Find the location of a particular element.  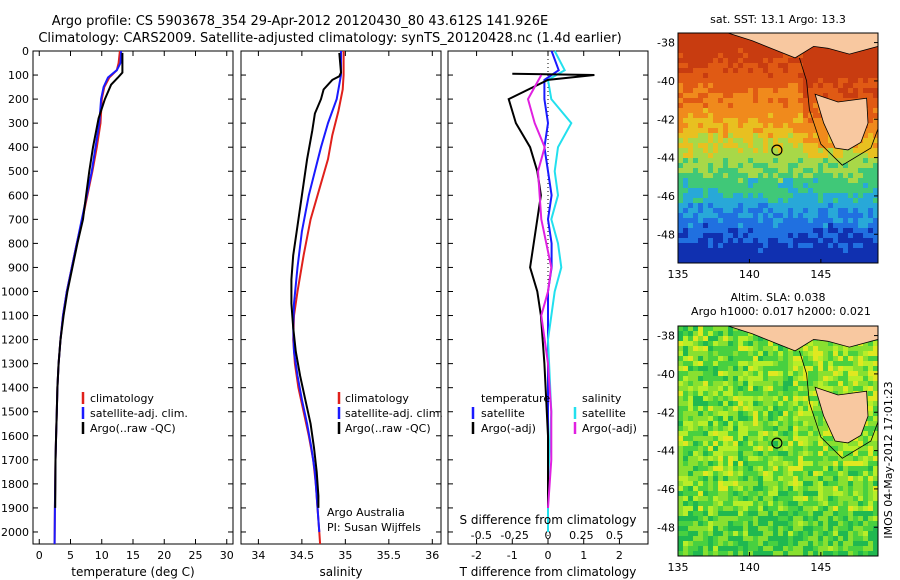

legend-label: climatology is located at coordinates (377, 398).